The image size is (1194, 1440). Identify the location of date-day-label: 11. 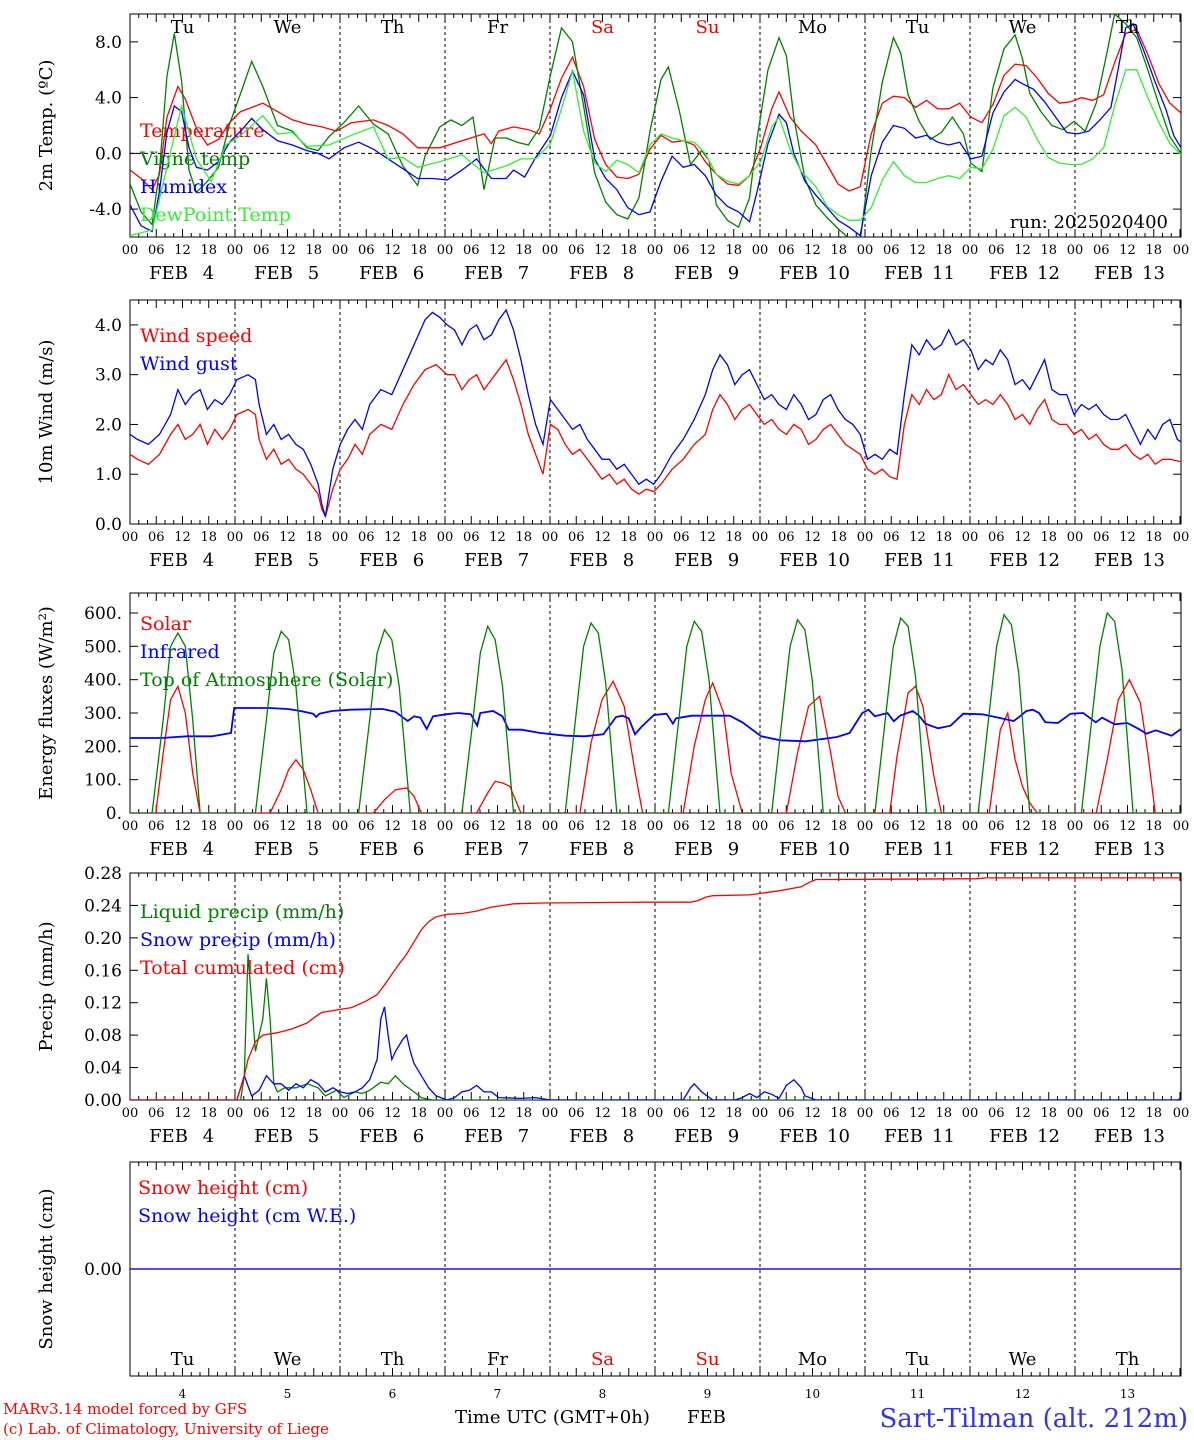
(943, 1136).